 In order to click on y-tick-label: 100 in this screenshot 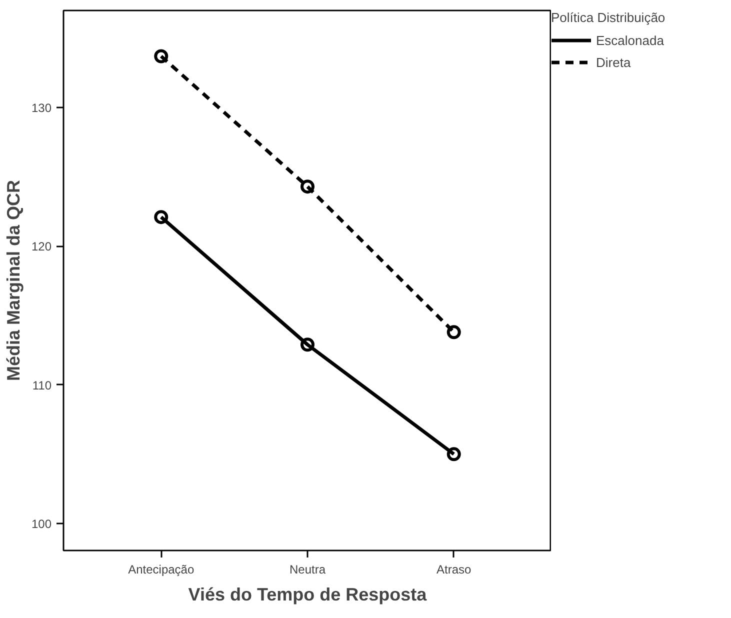, I will do `click(41, 523)`.